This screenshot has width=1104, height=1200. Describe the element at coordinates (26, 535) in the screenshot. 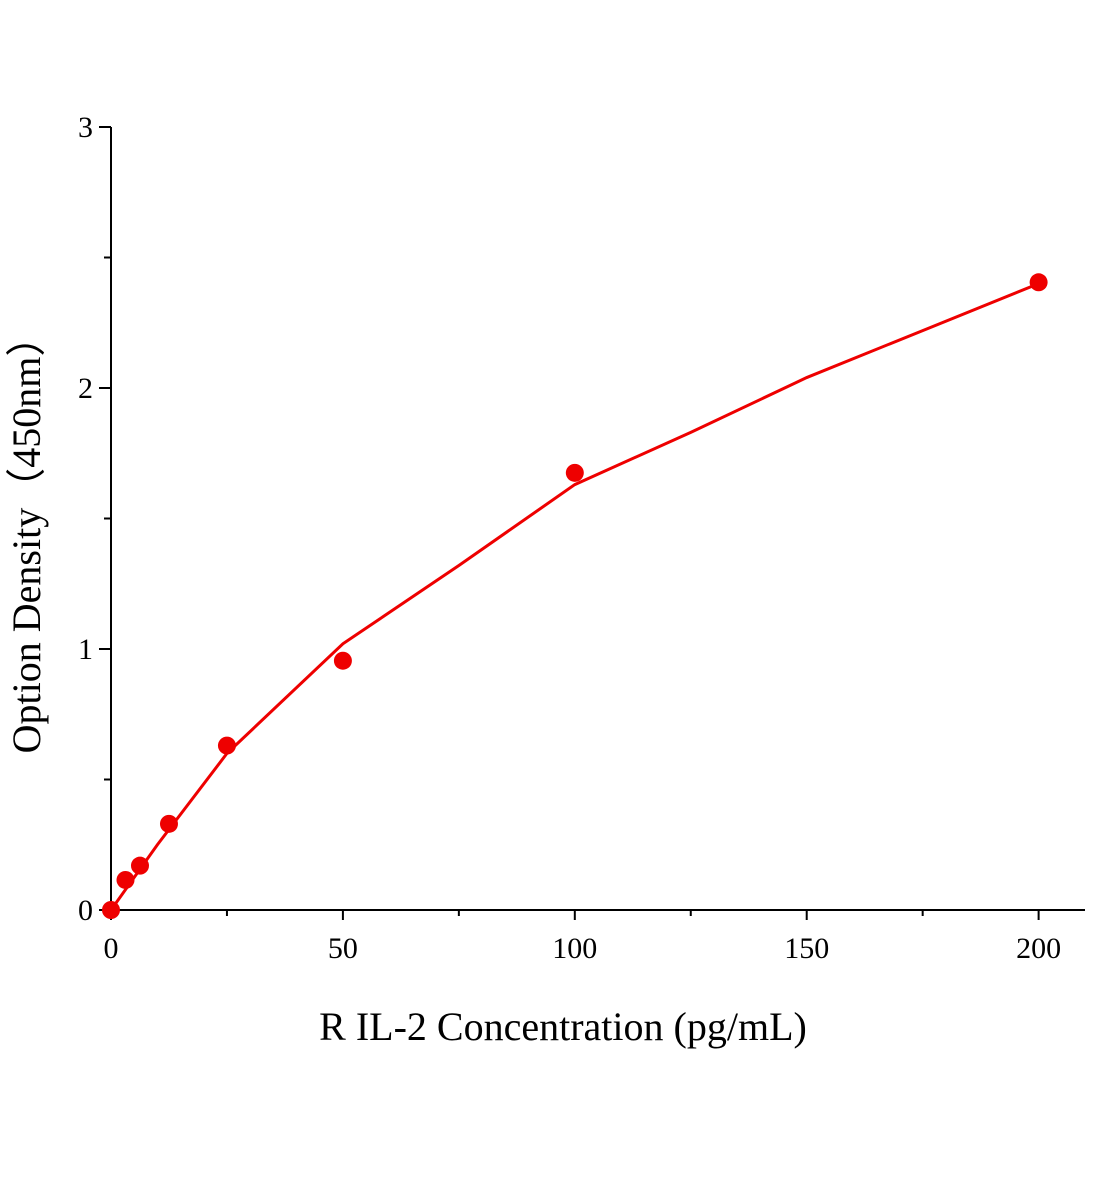

I see `y-axis-label: Option Density（450nm）` at that location.